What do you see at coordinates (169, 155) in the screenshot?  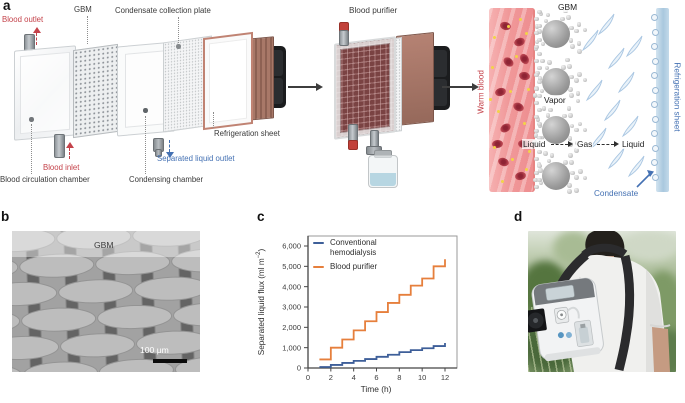 I see `separated-liquid-arrowhead-icon` at bounding box center [169, 155].